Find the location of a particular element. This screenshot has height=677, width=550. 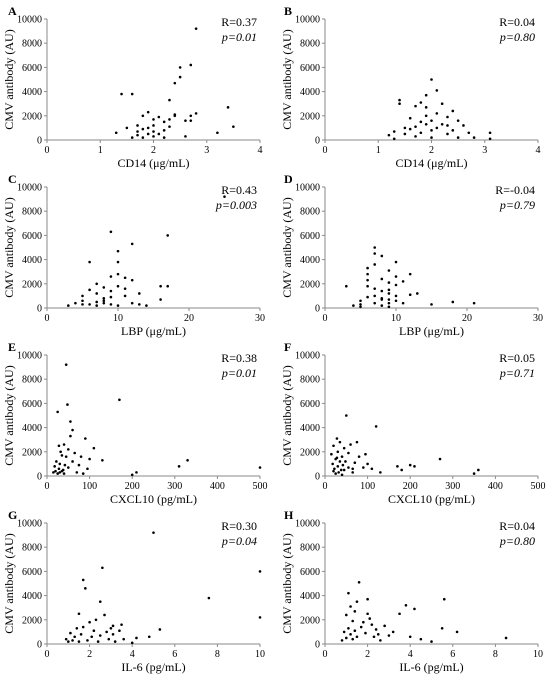

y-tick-label: 10000 is located at coordinates (307, 20).